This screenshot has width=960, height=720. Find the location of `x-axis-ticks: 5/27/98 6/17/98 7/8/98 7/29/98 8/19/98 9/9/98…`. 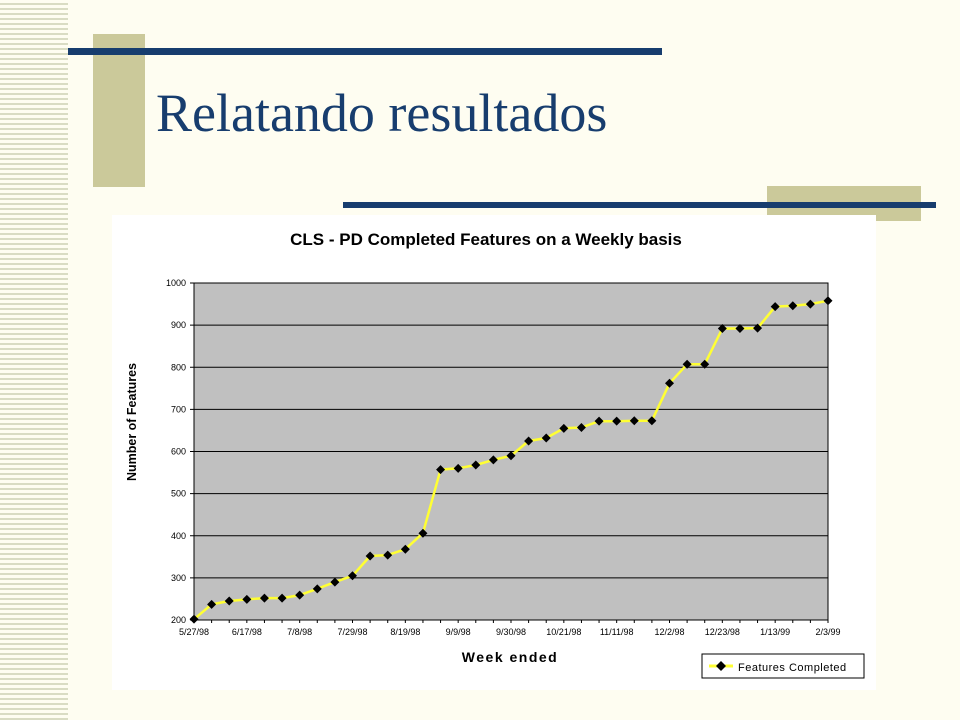

x-axis-ticks: 5/27/98 6/17/98 7/8/98 7/29/98 8/19/98 9/9/98… is located at coordinates (510, 628).